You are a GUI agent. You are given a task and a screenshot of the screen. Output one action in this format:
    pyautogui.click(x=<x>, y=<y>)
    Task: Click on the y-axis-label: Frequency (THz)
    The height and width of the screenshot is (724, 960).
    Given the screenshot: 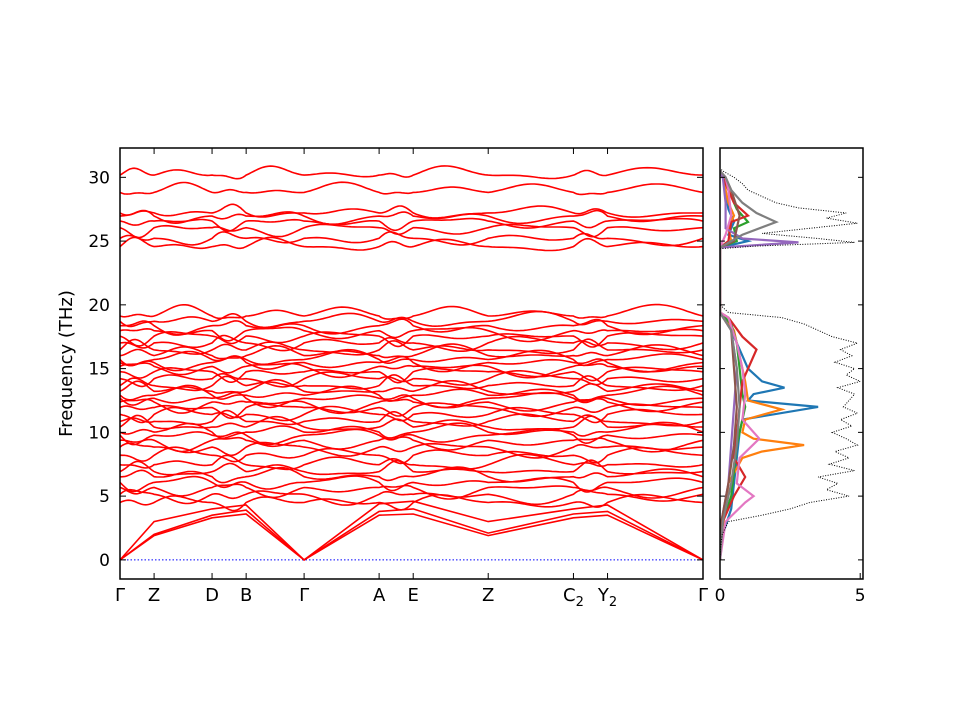 What is the action you would take?
    pyautogui.click(x=66, y=363)
    